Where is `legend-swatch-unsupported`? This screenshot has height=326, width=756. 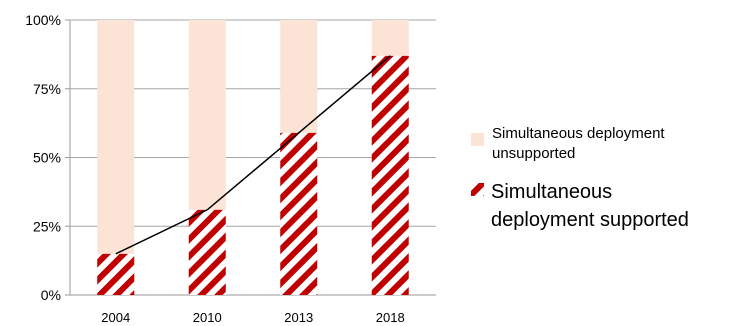
legend-swatch-unsupported is located at coordinates (477, 139).